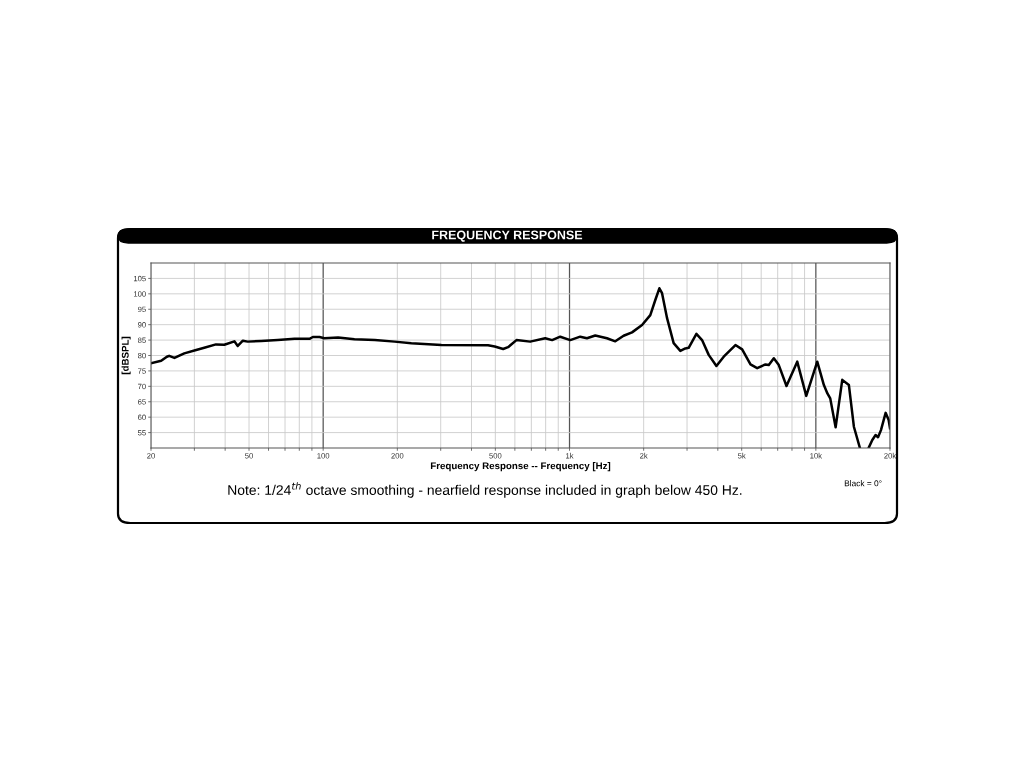 The height and width of the screenshot is (768, 1024). I want to click on chart-title: FREQUENCY RESPONSE, so click(507, 236).